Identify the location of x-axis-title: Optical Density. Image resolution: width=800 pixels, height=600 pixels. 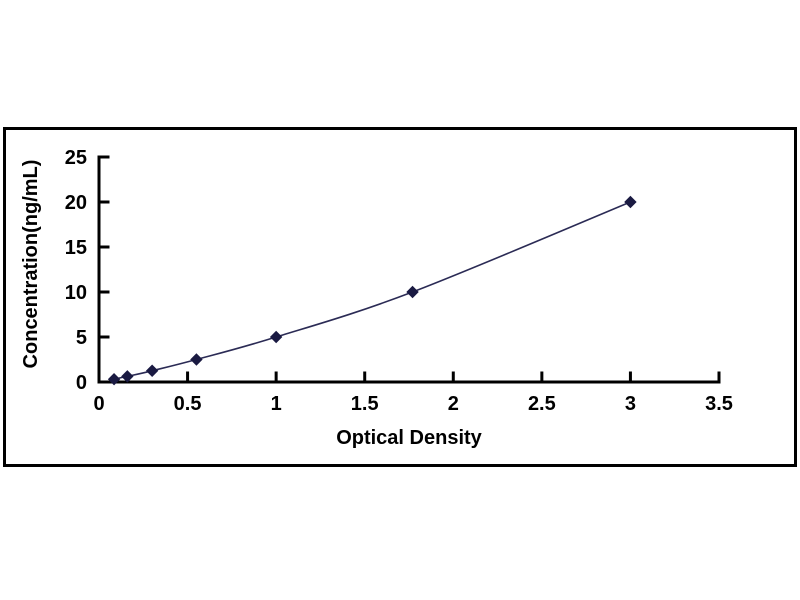
(409, 438).